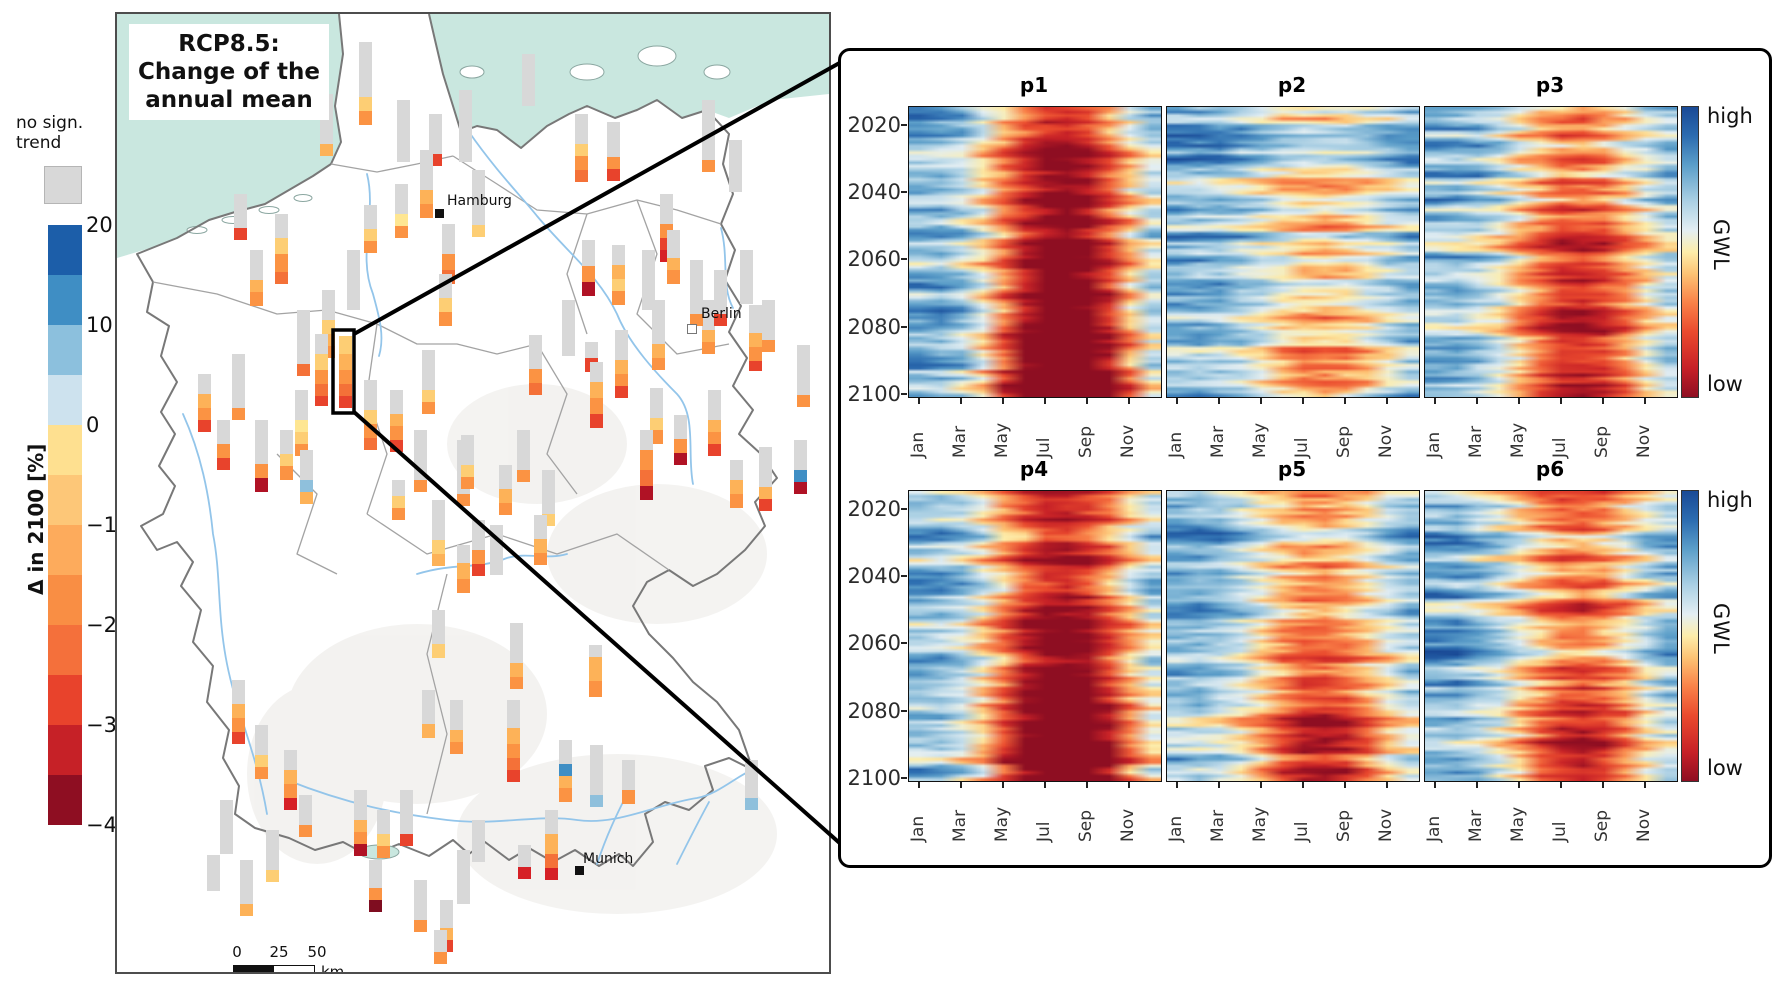 The image size is (1778, 1000). Describe the element at coordinates (874, 710) in the screenshot. I see `panel-ytick-label: 2080` at that location.